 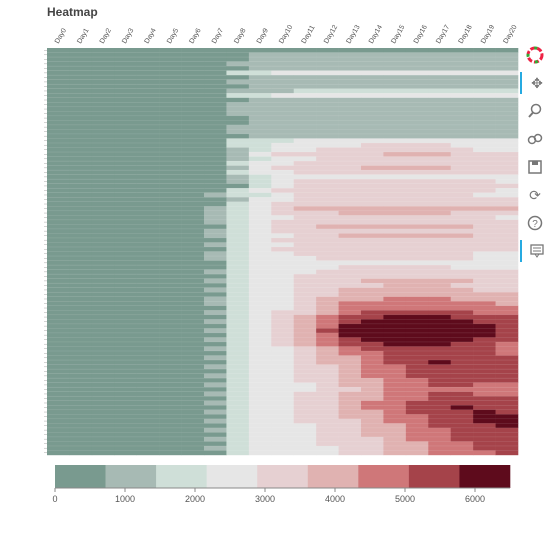 What do you see at coordinates (535, 55) in the screenshot?
I see `bokeh-logo-icon` at bounding box center [535, 55].